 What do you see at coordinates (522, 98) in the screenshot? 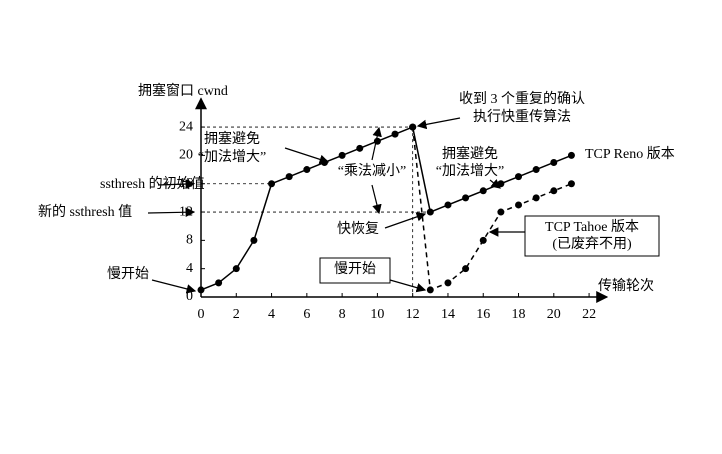
I see `annotation: 收到 3 个重复的确认` at bounding box center [522, 98].